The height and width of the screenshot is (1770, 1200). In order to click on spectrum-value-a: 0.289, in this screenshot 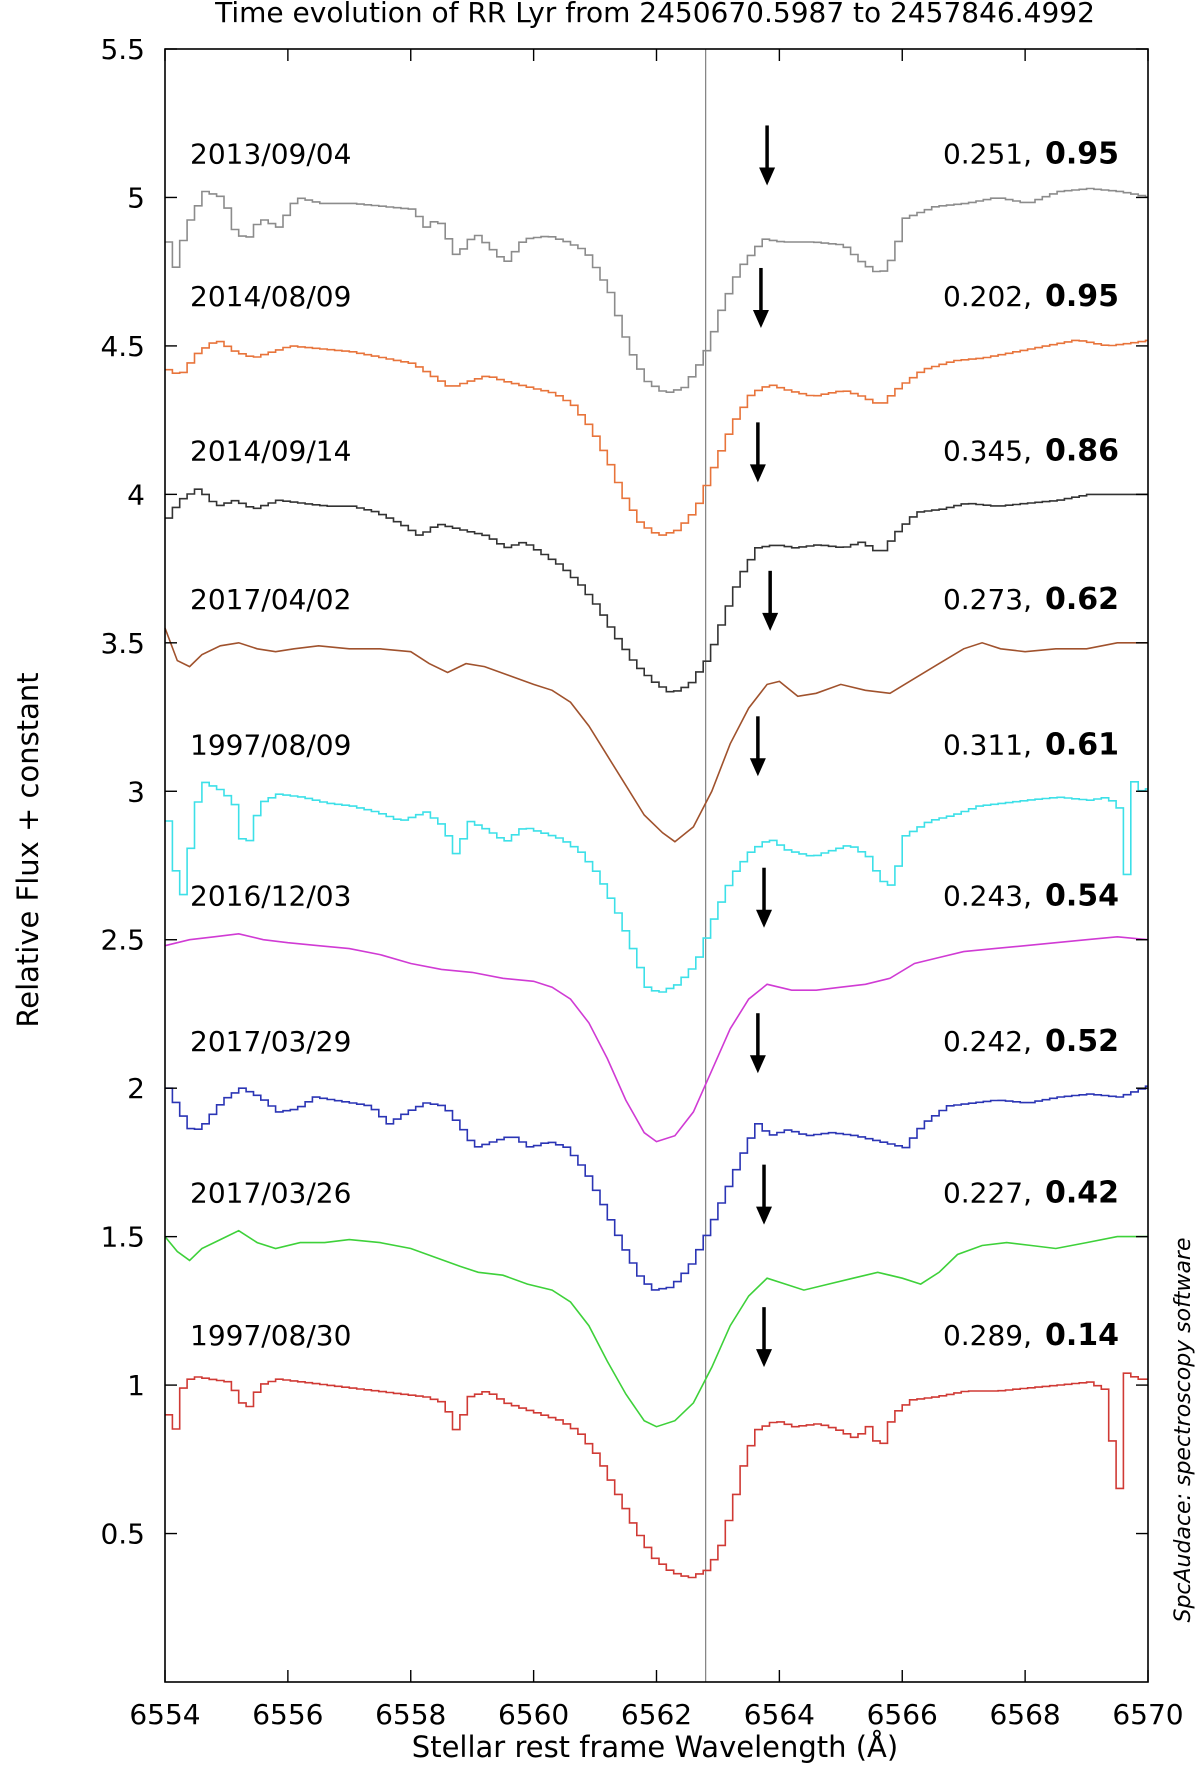, I will do `click(987, 1335)`.